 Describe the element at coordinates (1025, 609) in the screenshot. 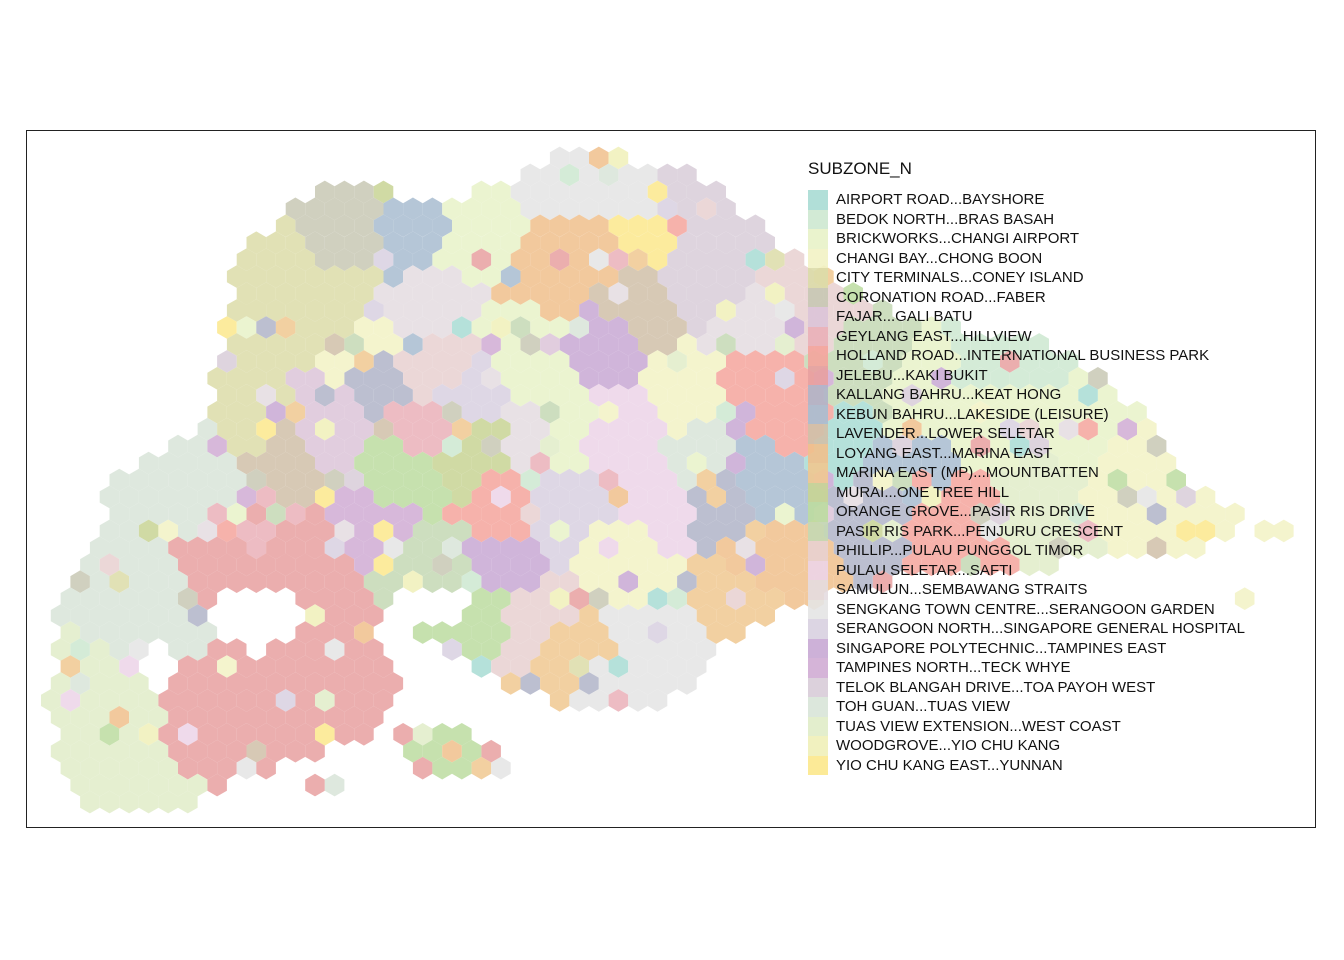

I see `legend-label: SENGKANG TOWN CENTRE...SERANGOON GARDEN` at that location.